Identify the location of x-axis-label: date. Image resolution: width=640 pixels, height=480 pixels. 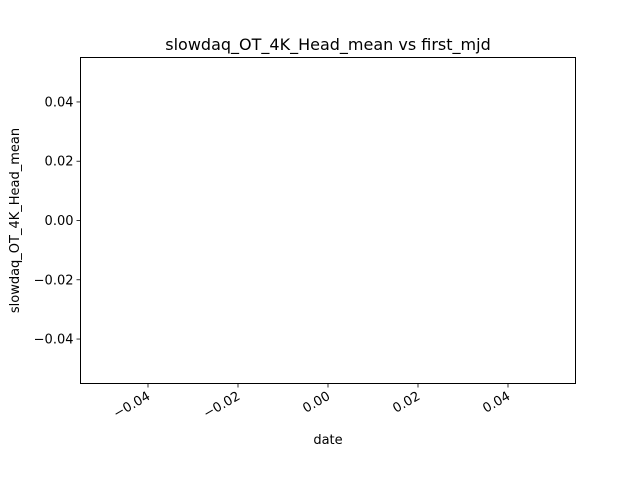
(327, 440).